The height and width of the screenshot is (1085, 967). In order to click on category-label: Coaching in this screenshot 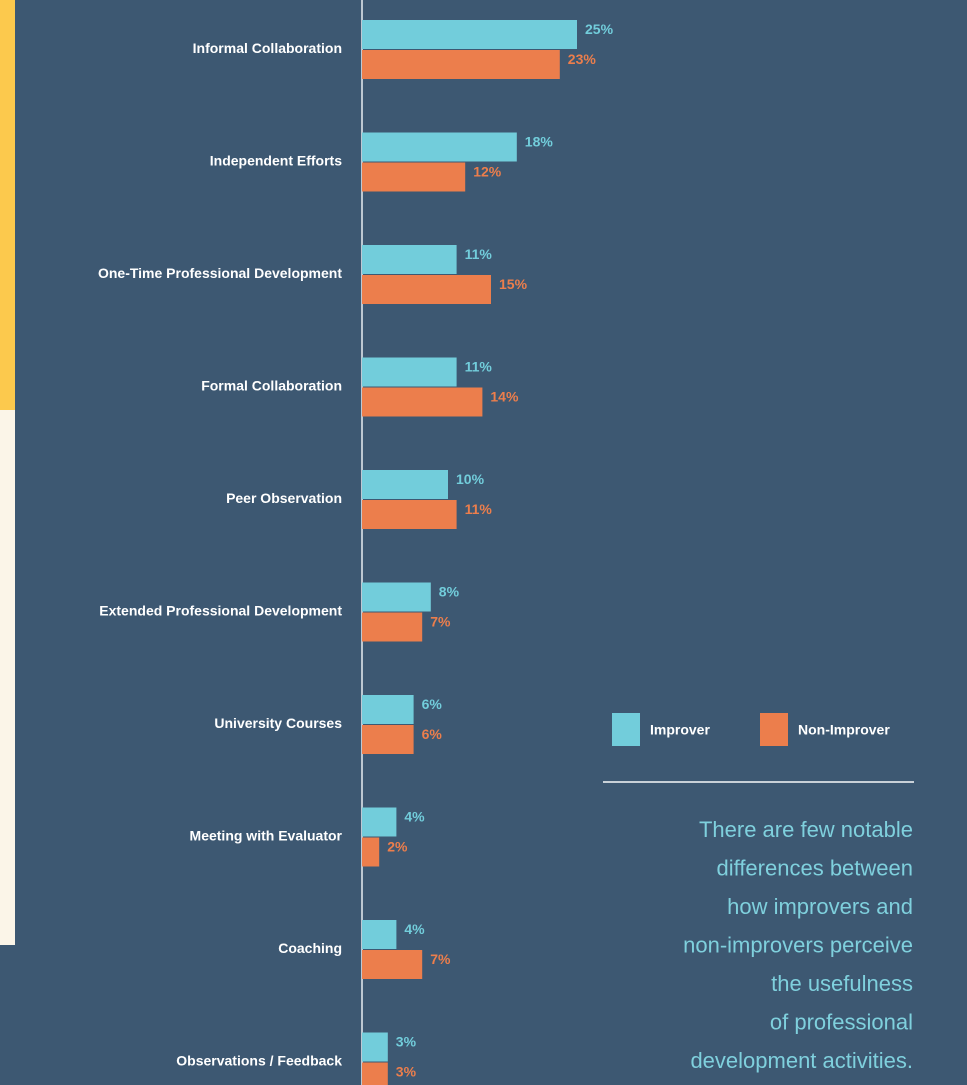, I will do `click(310, 948)`.